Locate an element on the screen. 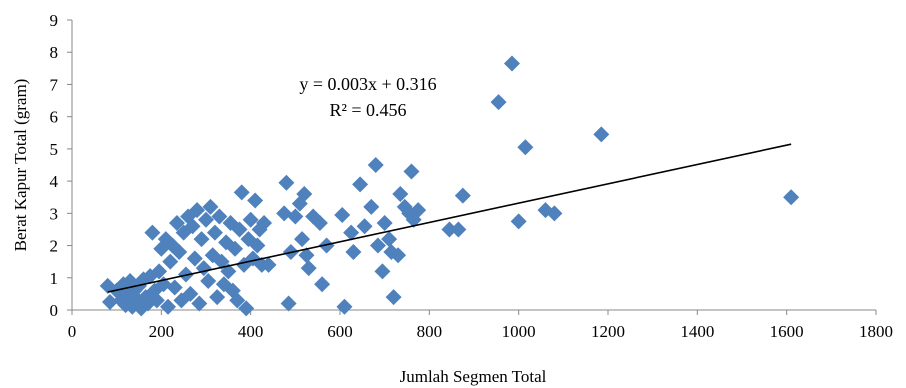 The width and height of the screenshot is (906, 388). x-axis-ticks: 0 200 400 600 800 1000 1200 1400 1600 1800 is located at coordinates (480, 325).